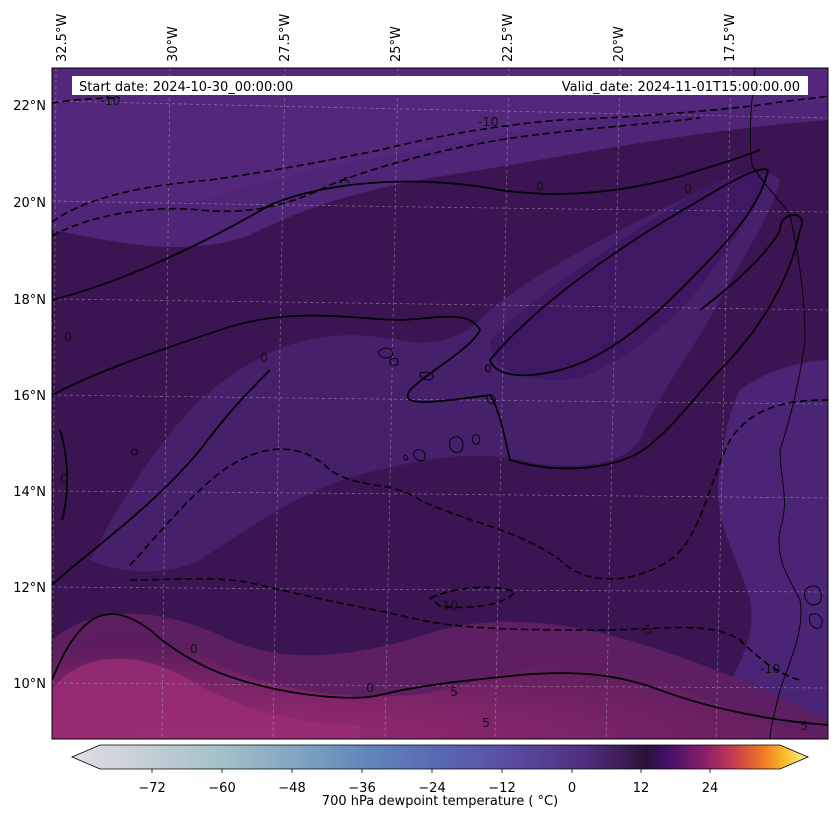  What do you see at coordinates (29, 300) in the screenshot?
I see `lat-label: 18°N` at bounding box center [29, 300].